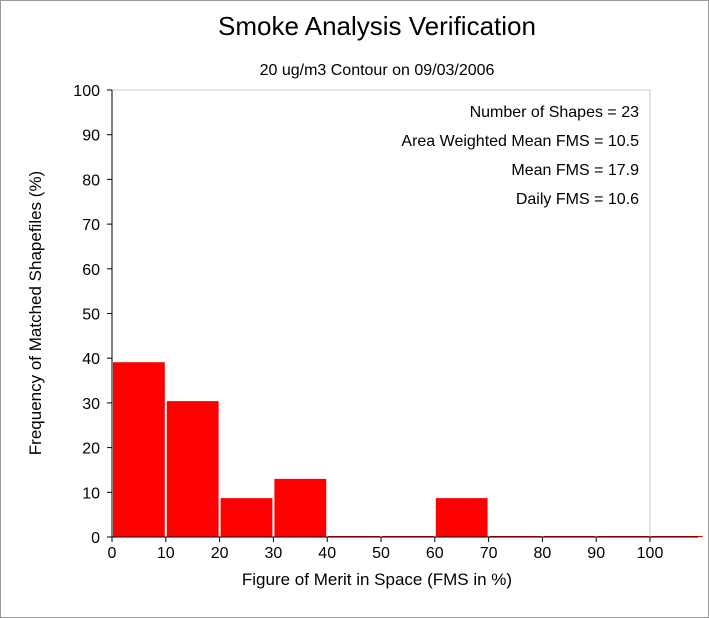  What do you see at coordinates (274, 553) in the screenshot?
I see `x-tick-label: 30` at bounding box center [274, 553].